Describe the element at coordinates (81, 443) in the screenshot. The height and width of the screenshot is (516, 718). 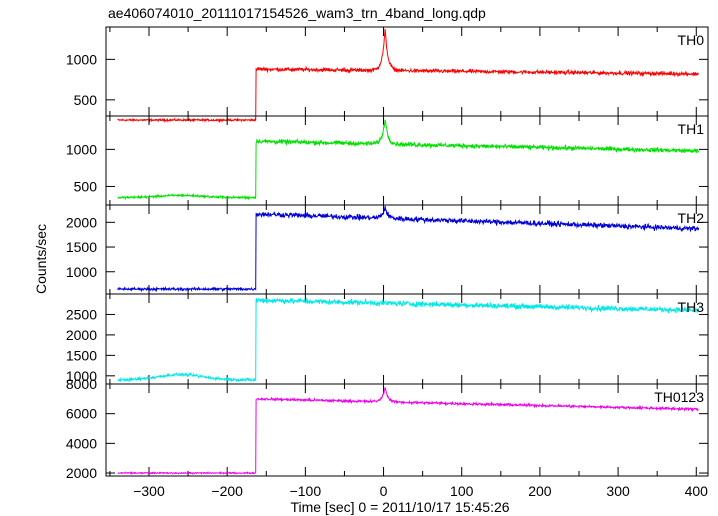
I see `y-tick-label: 4000` at that location.